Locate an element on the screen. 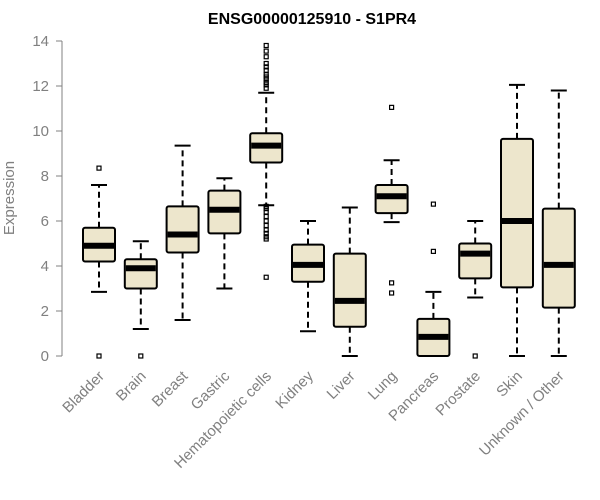  y-tick-label: 2 is located at coordinates (45, 311).